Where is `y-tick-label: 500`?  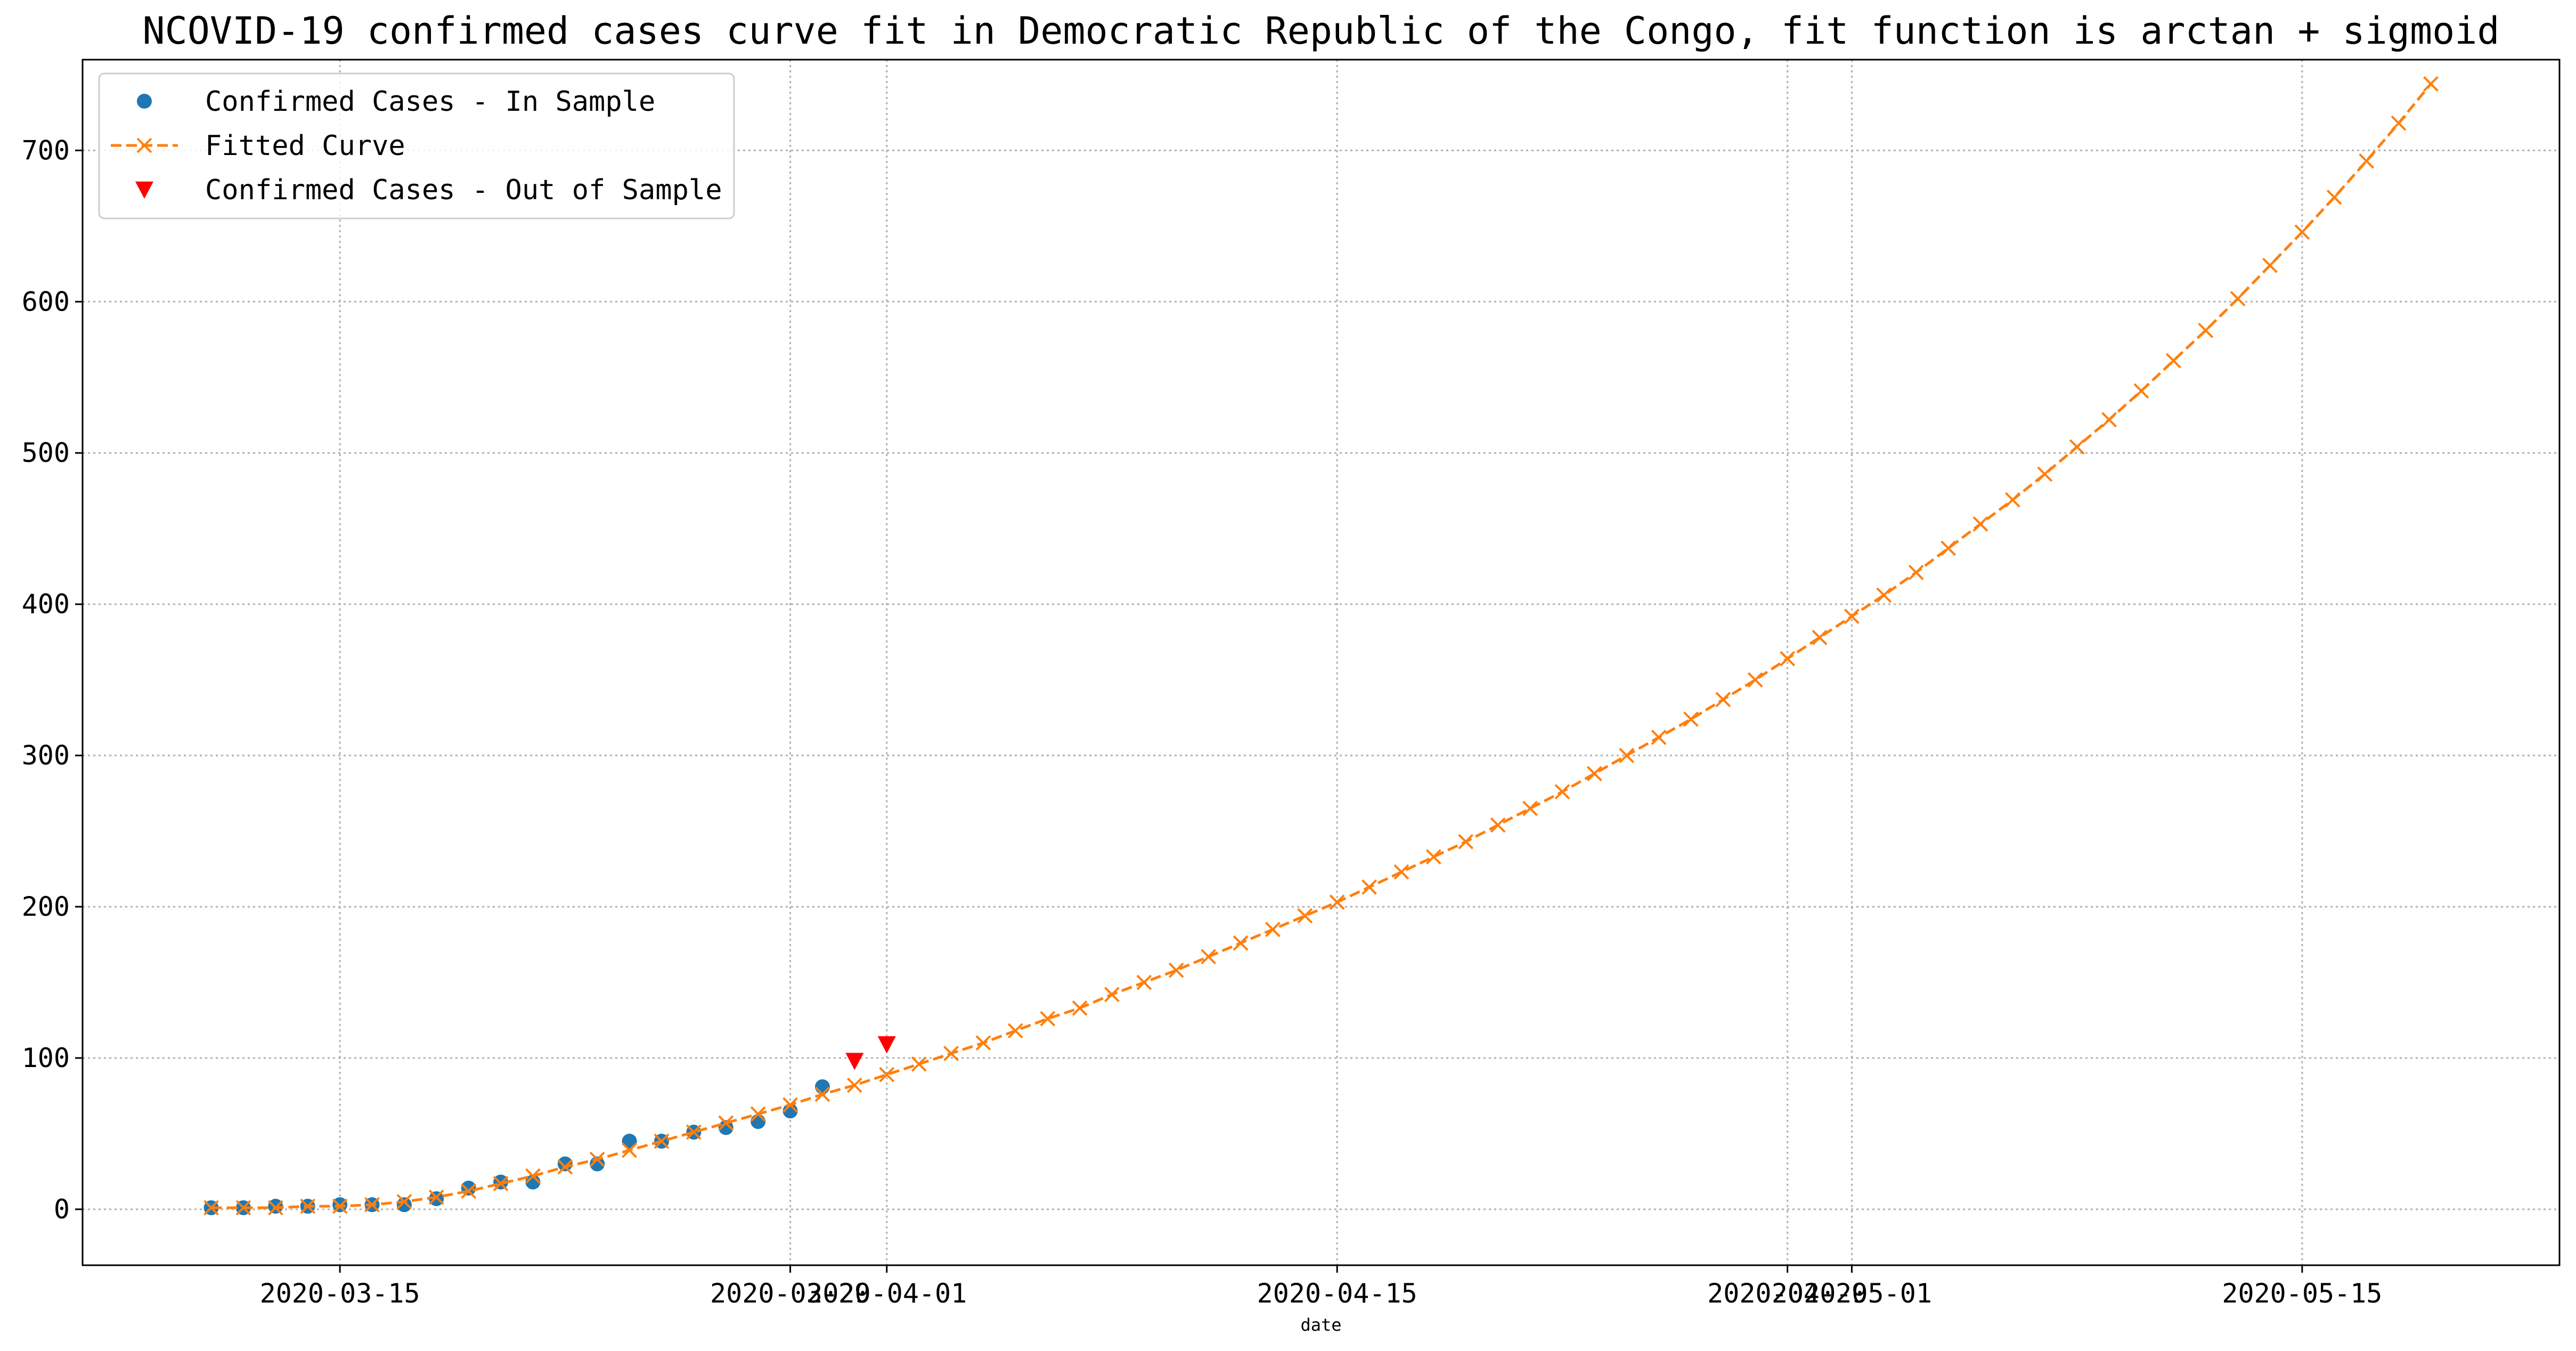
y-tick-label: 500 is located at coordinates (46, 452).